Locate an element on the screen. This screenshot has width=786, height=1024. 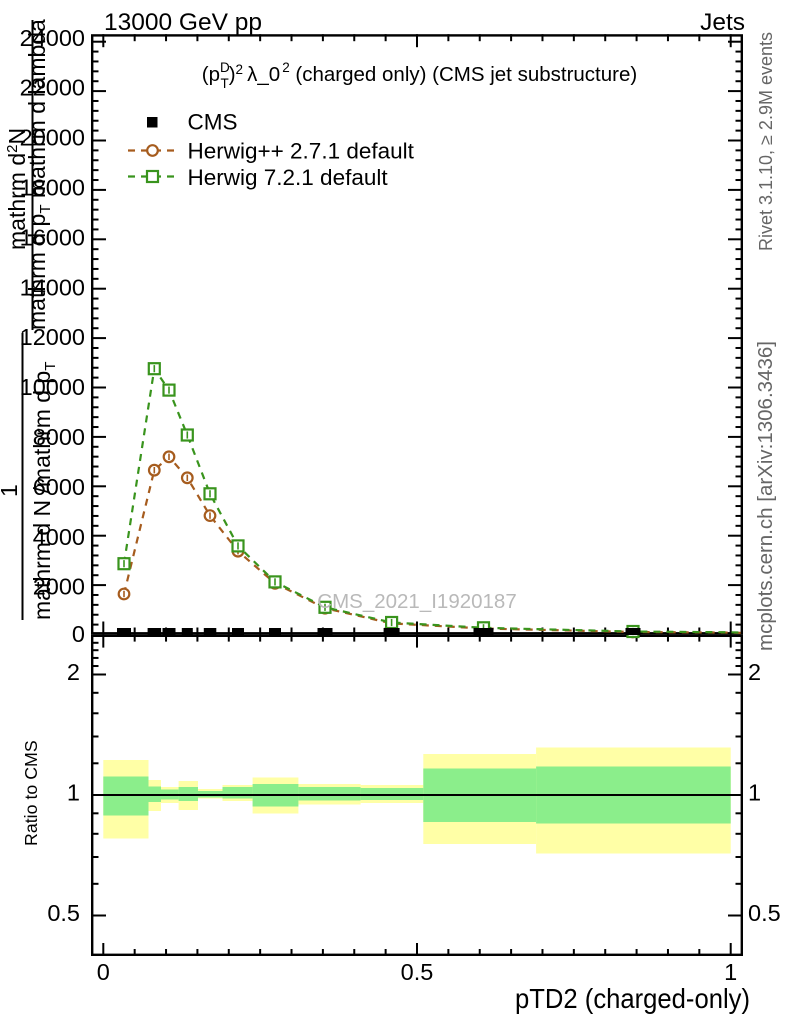
svg-text: mathrm d pT mathrm d lambda is located at coordinates (39, 174).